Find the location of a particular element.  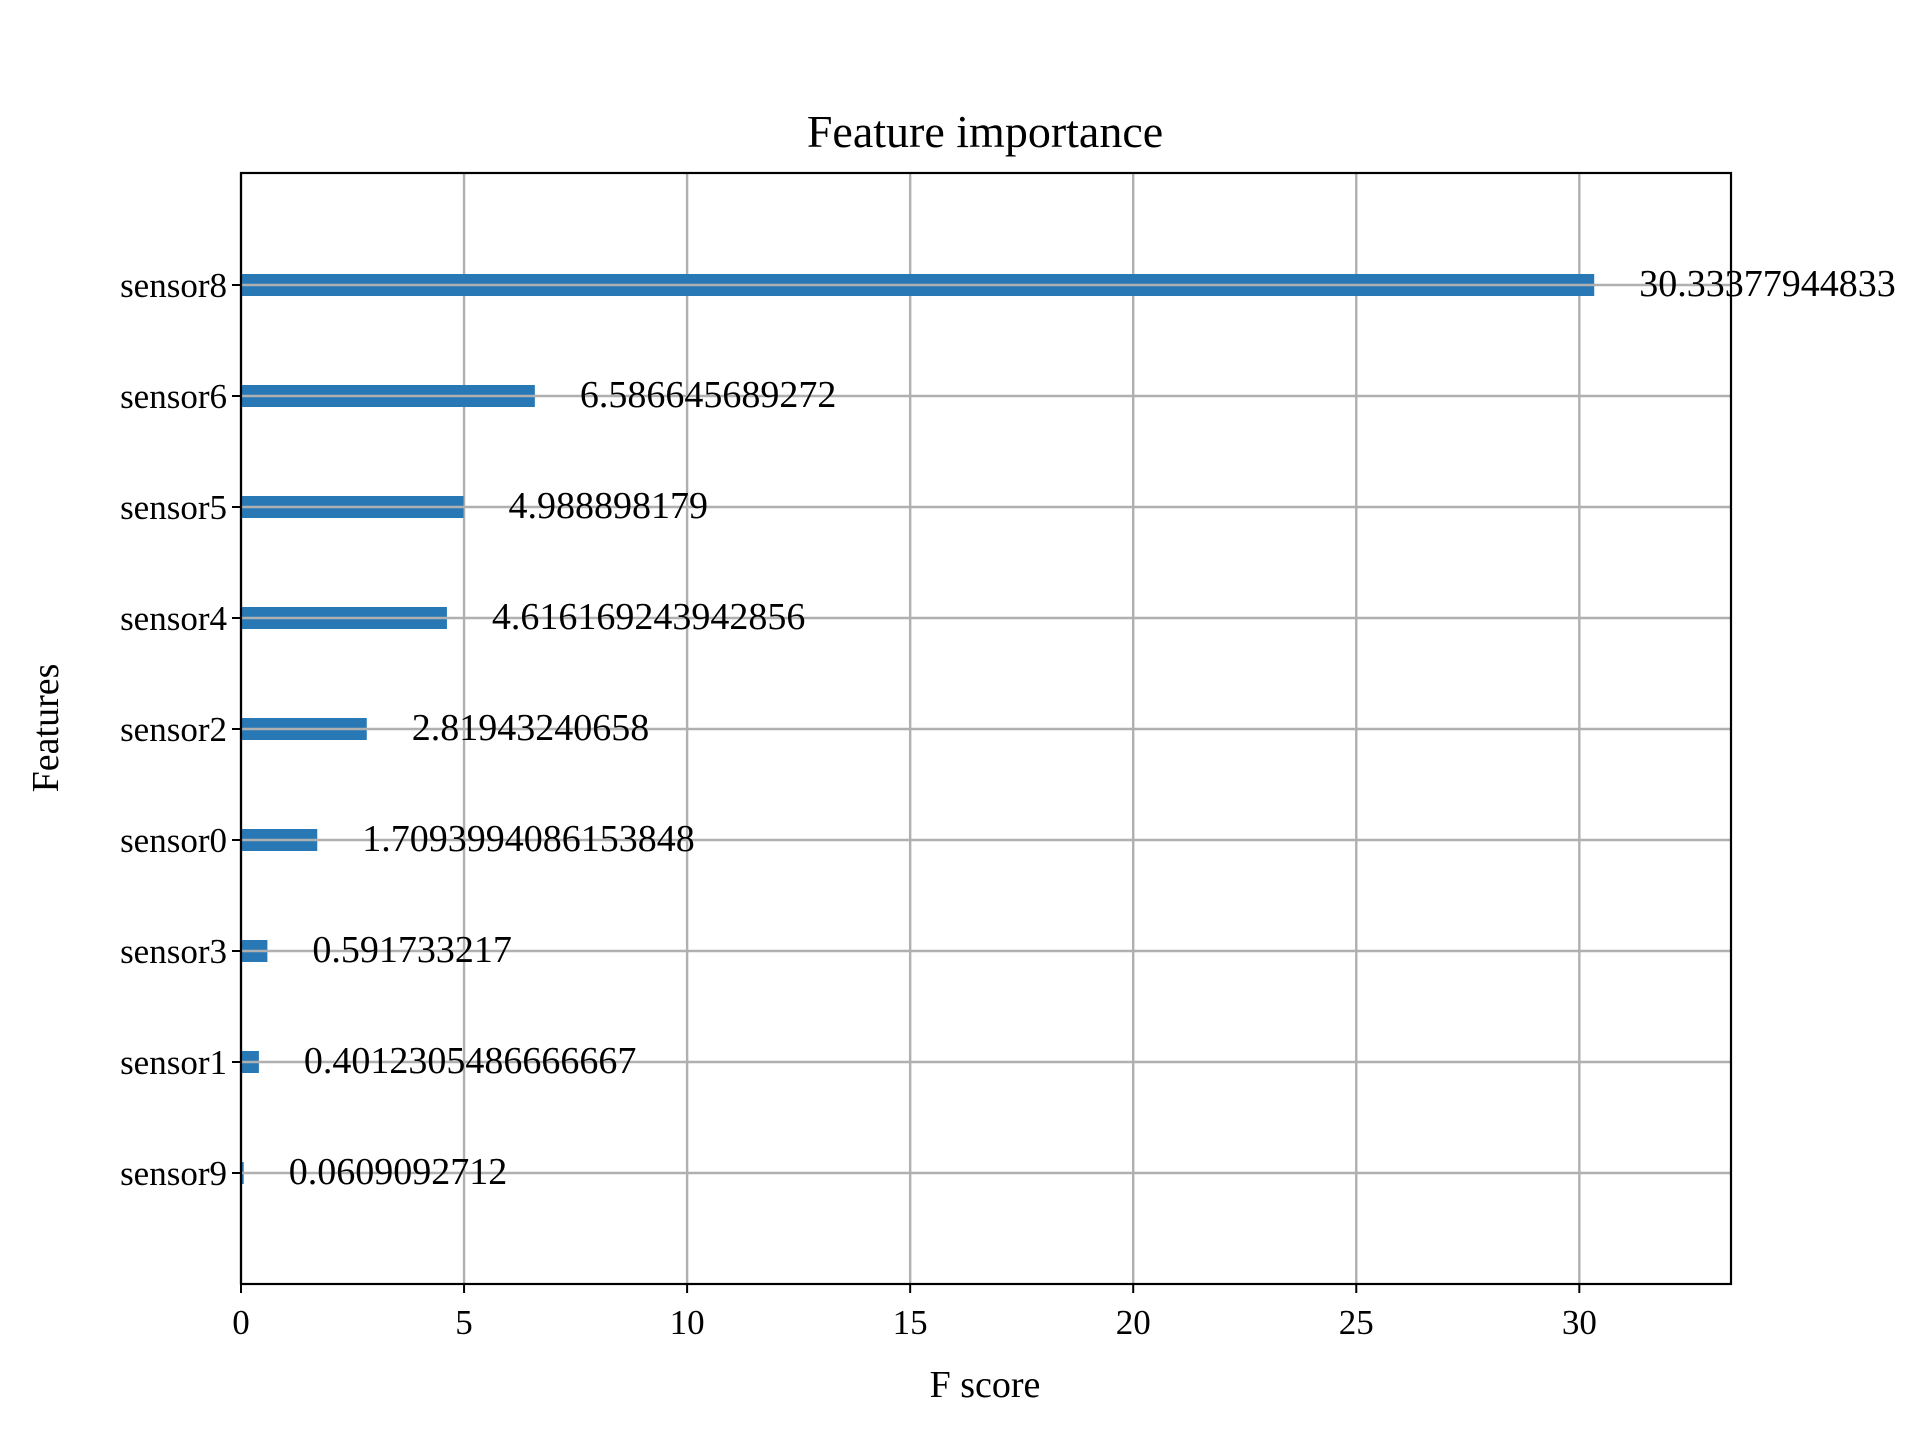

y-tick-label-sensor8: sensor8 is located at coordinates (173, 285).